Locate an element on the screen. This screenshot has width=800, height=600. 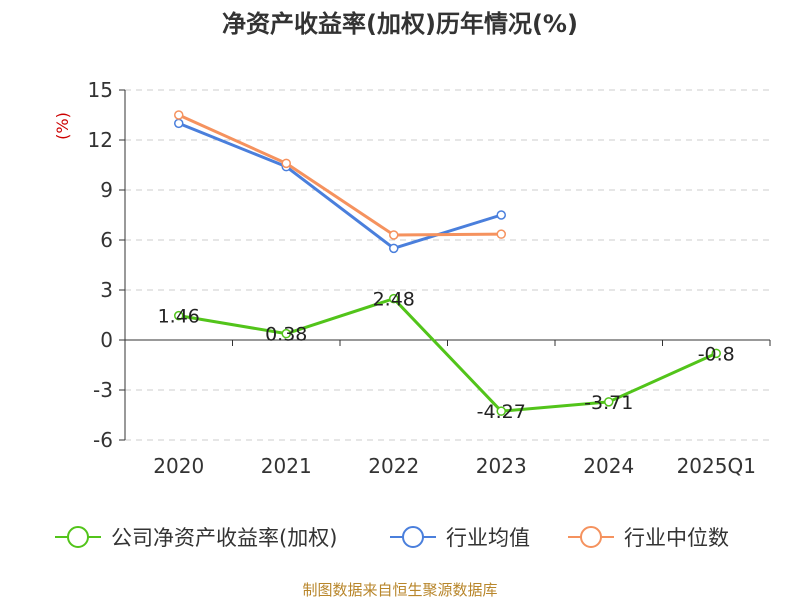
data-label: -0.8 is located at coordinates (716, 354).